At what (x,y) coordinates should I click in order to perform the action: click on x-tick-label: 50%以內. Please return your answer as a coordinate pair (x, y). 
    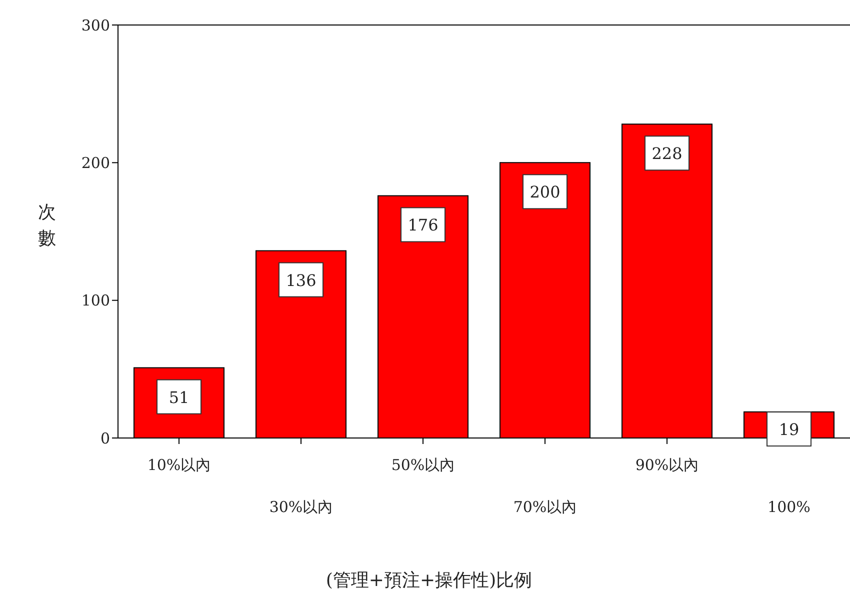
    Looking at the image, I should click on (423, 465).